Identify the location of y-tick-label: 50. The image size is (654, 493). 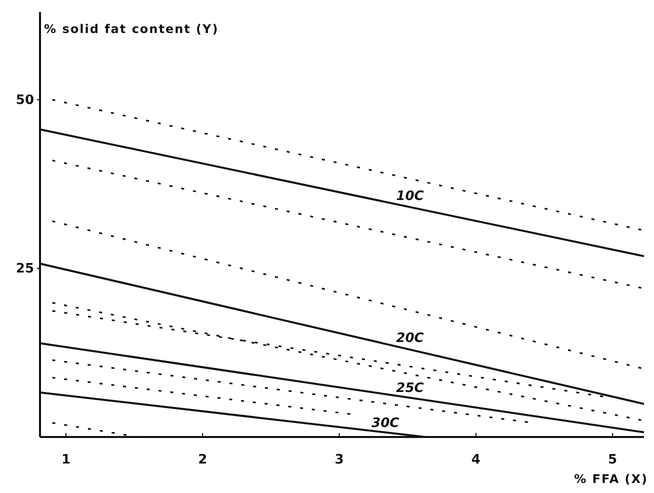
(25, 100).